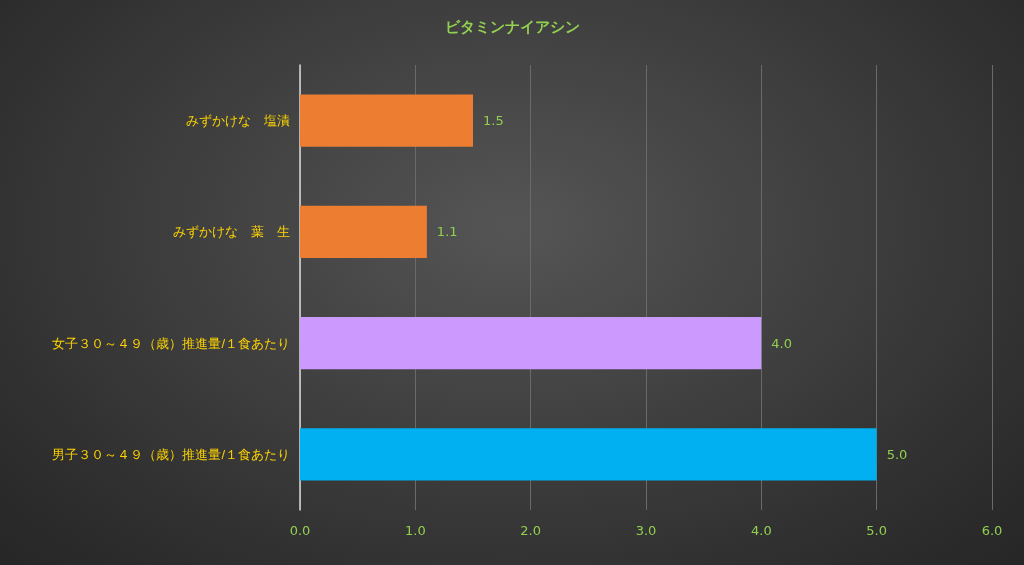 This screenshot has height=565, width=1024. I want to click on x-tick-label: 2.0, so click(531, 530).